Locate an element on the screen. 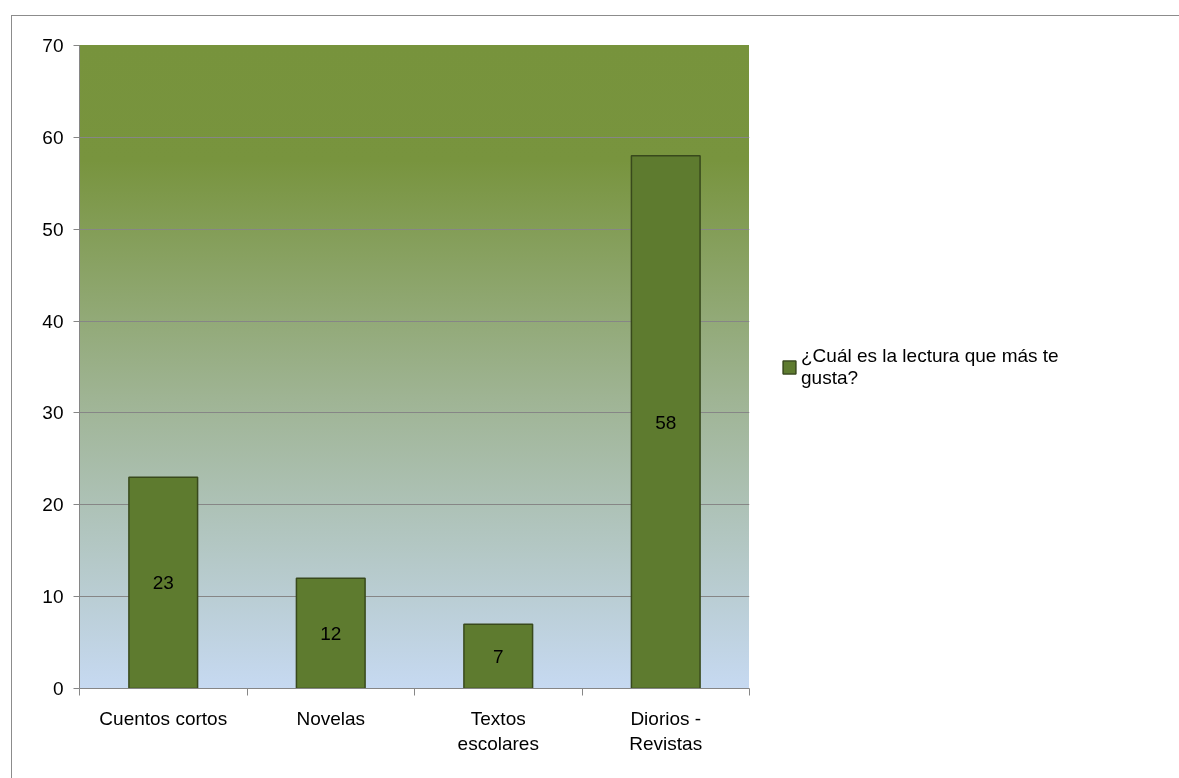 This screenshot has width=1179, height=778. y-tick-label: 60 is located at coordinates (53, 137).